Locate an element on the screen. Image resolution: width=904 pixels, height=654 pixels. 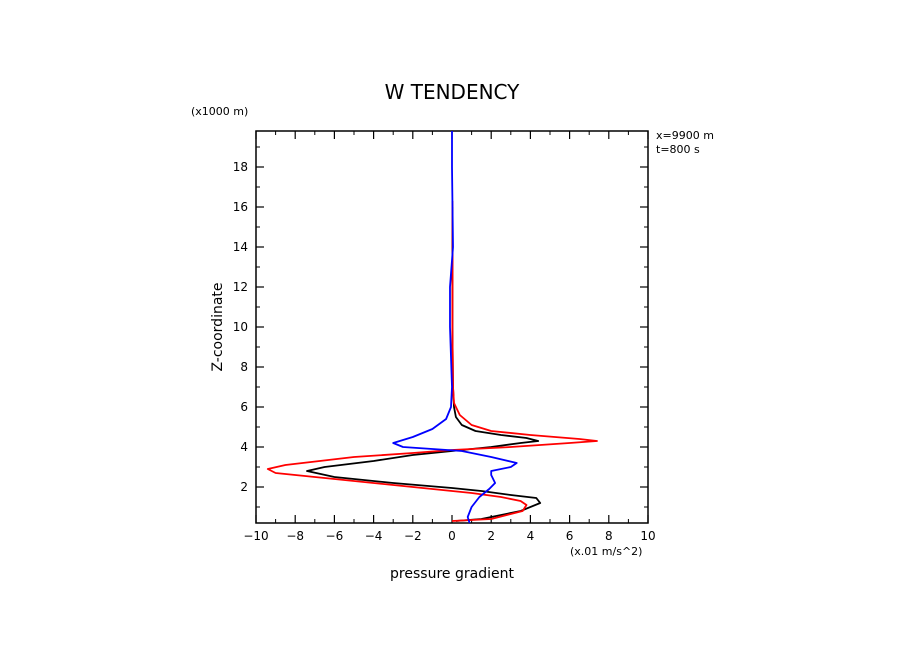
y-tick-label: 12 is located at coordinates (240, 287).